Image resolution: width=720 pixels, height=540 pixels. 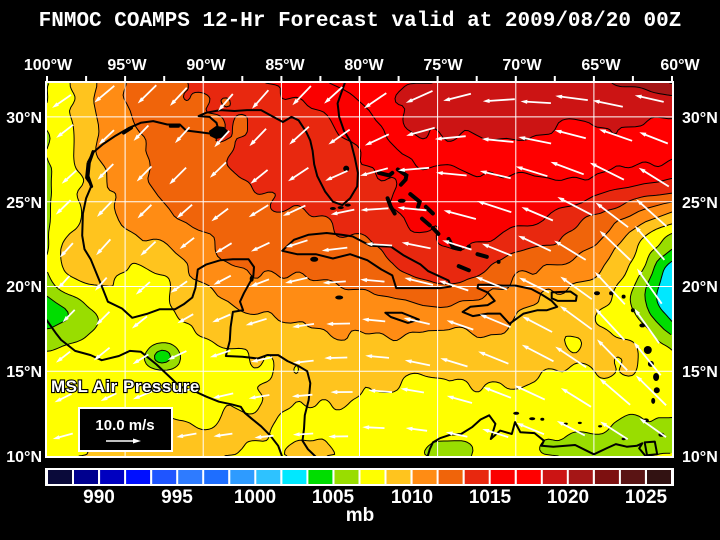 I want to click on svg-text: 1015, so click(x=490, y=497).